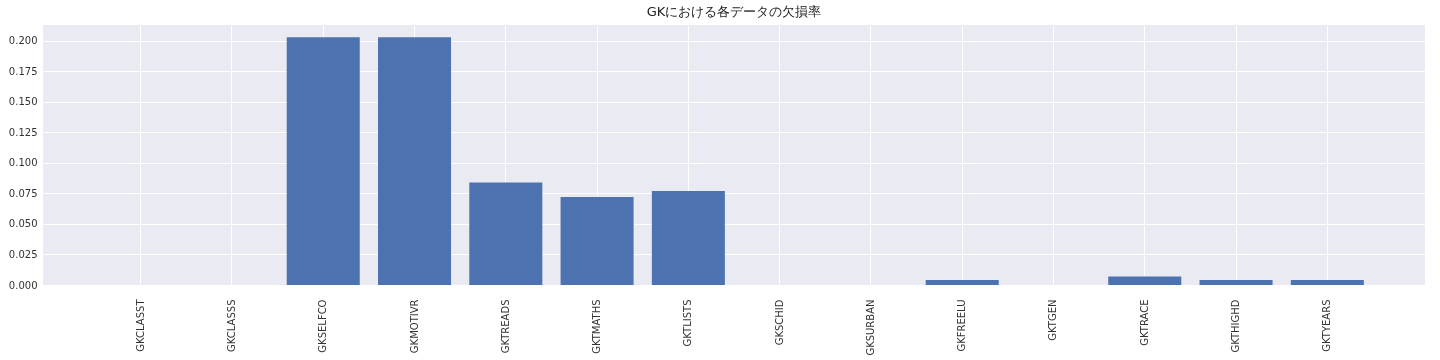 Image resolution: width=1440 pixels, height=360 pixels. Describe the element at coordinates (1053, 320) in the screenshot. I see `x-tick-label: GKTGEN` at that location.